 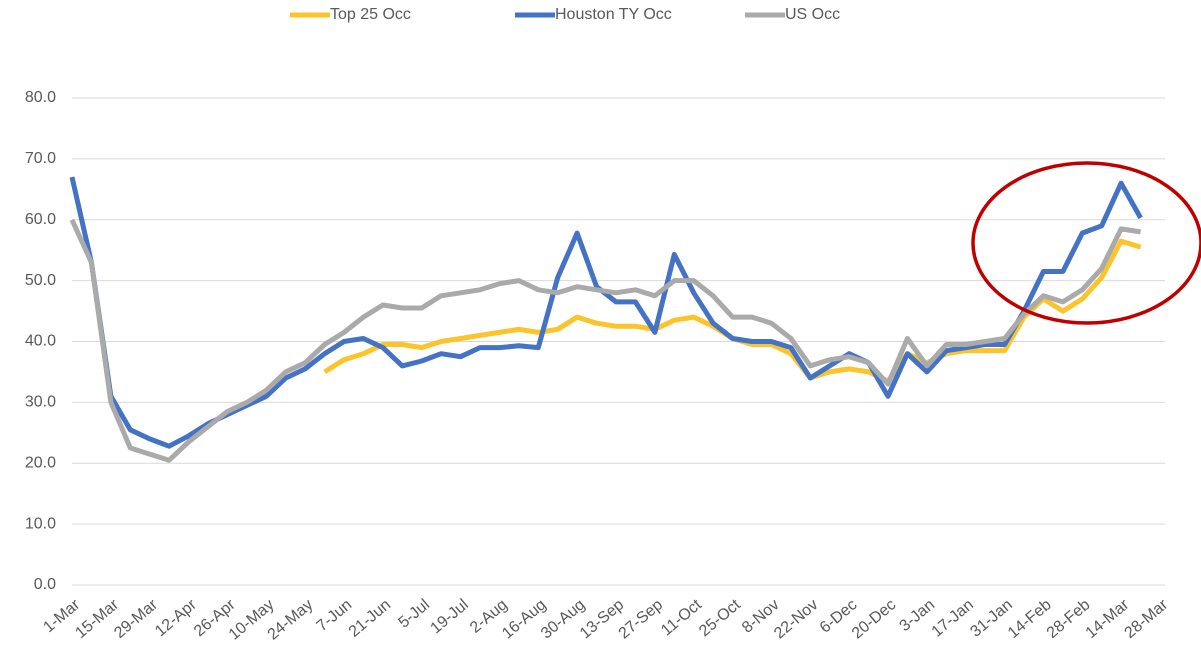 What do you see at coordinates (414, 613) in the screenshot?
I see `x-tick-label: 5-Jul` at bounding box center [414, 613].